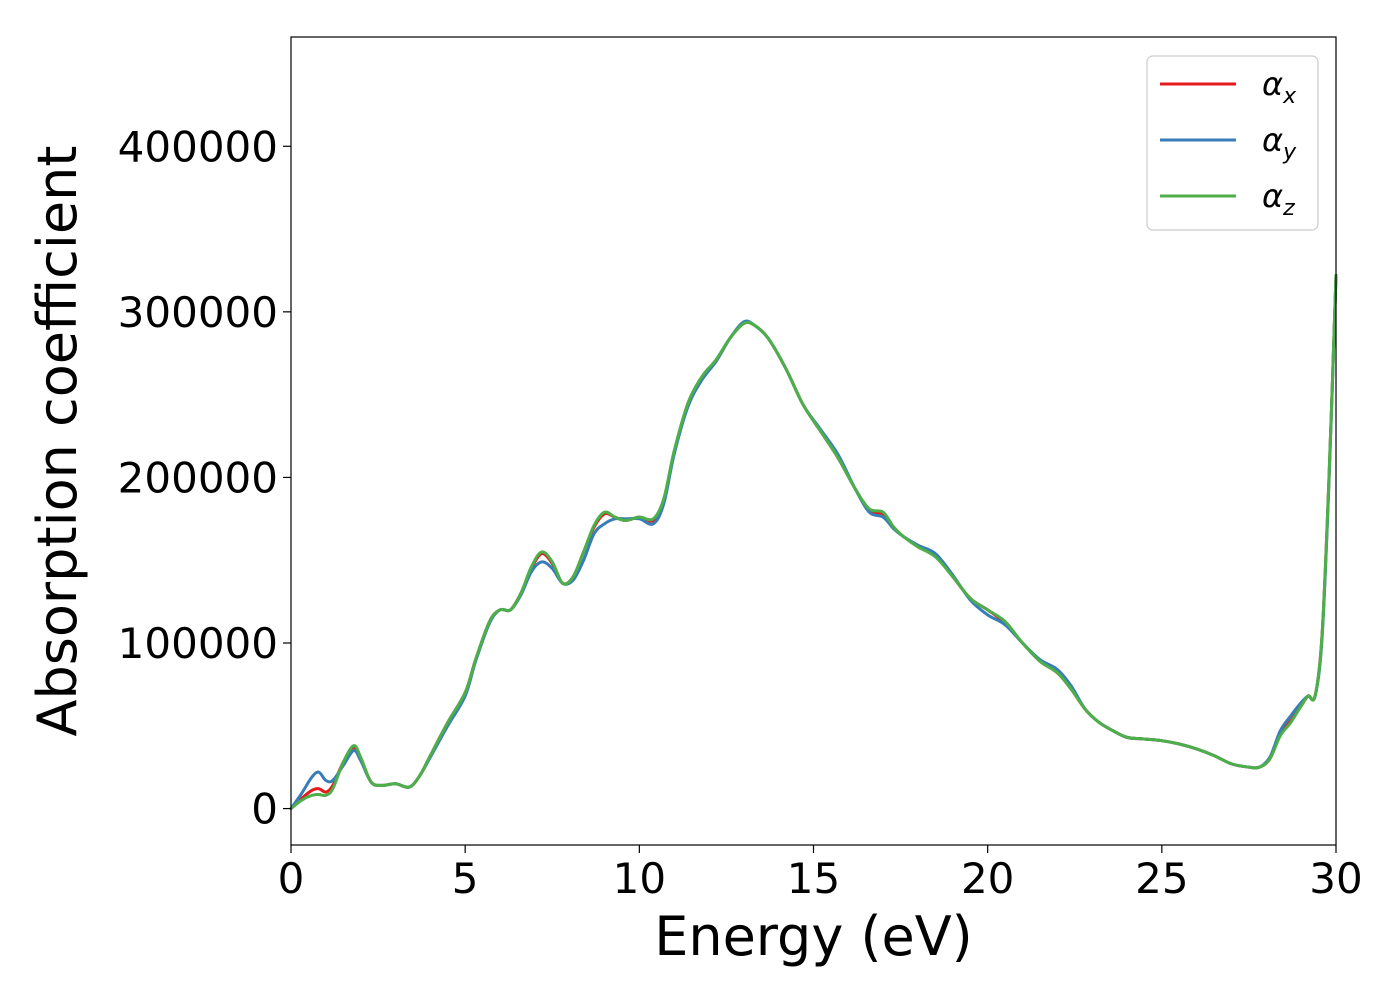 The height and width of the screenshot is (1004, 1400). What do you see at coordinates (264, 809) in the screenshot?
I see `y-tick-label: 0` at bounding box center [264, 809].